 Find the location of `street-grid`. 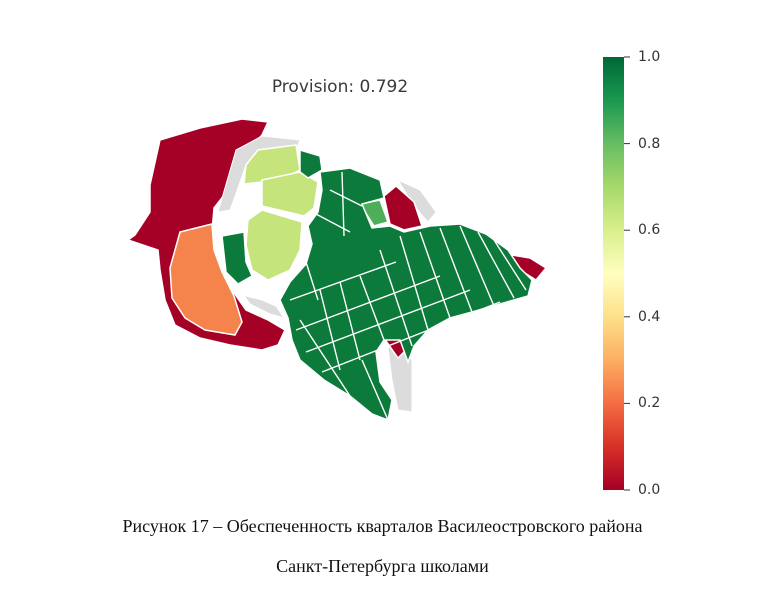

street-grid is located at coordinates (408, 296).